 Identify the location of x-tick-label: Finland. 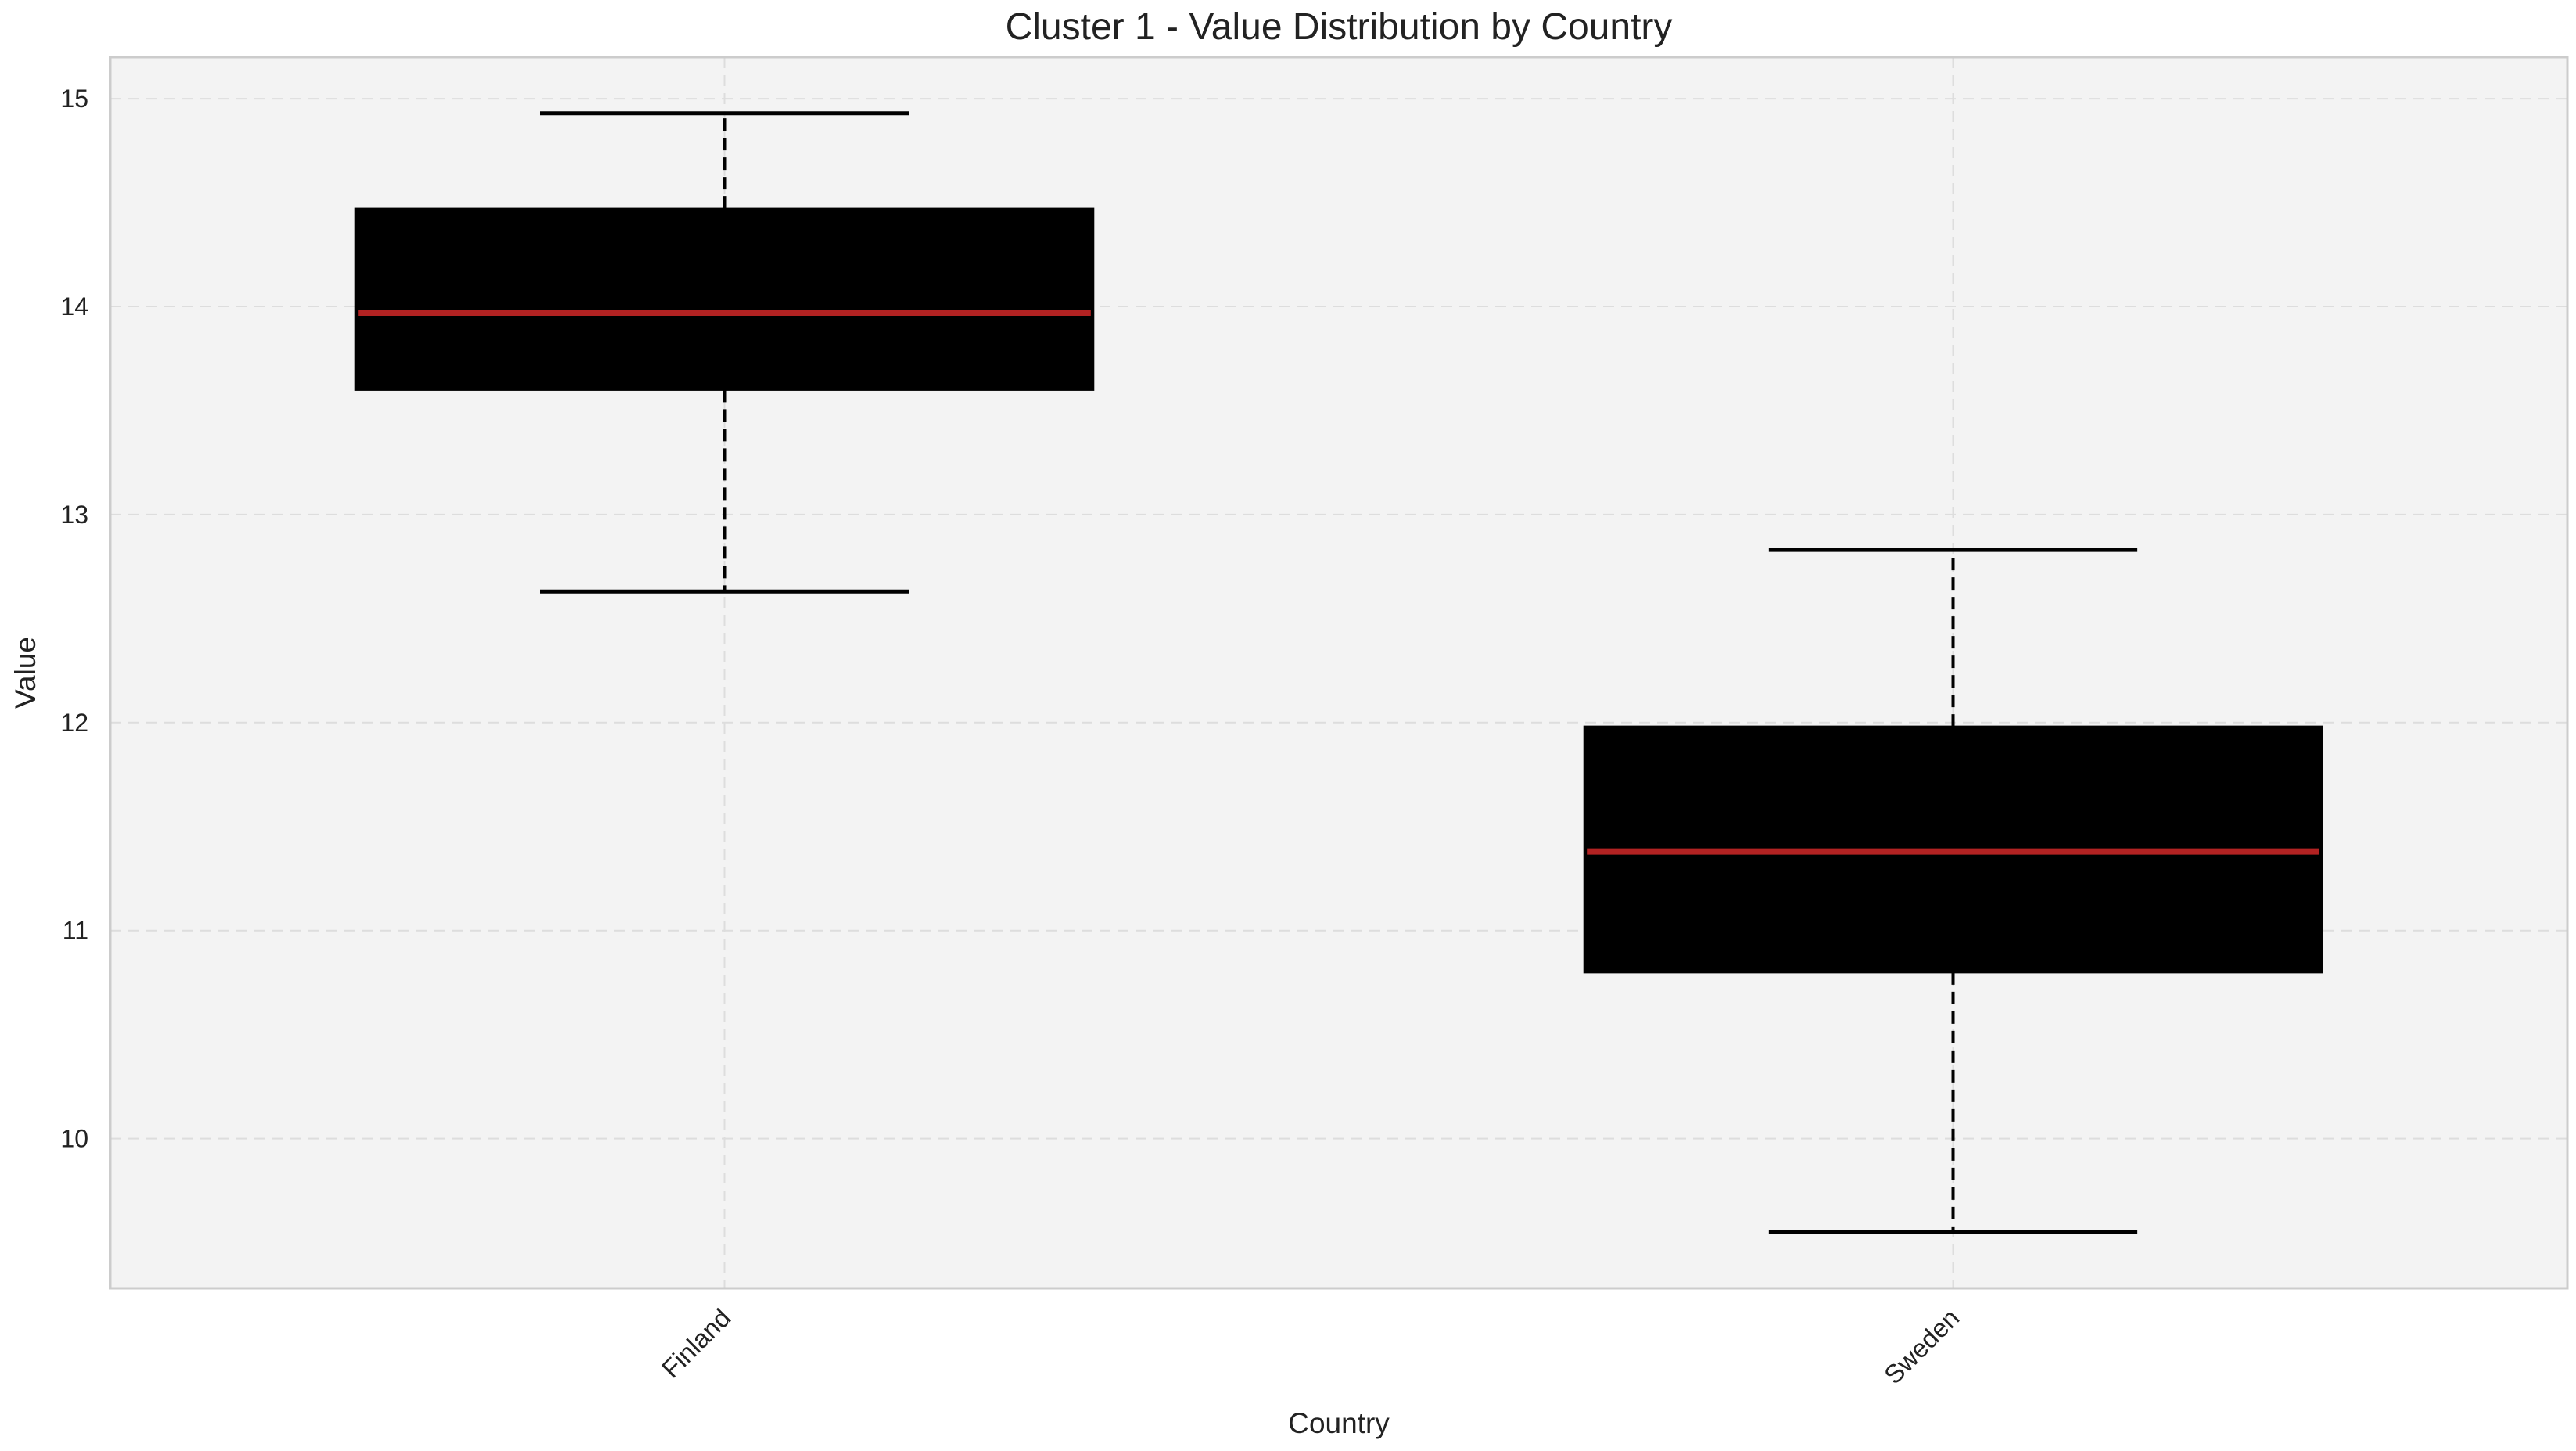
(696, 1343).